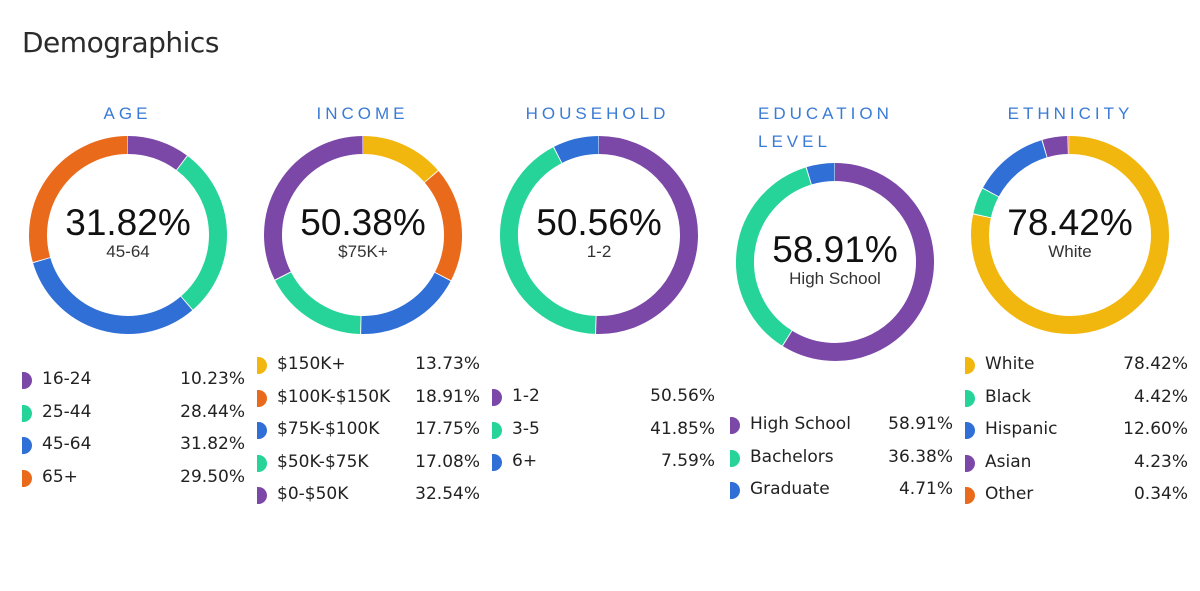 This screenshot has height=591, width=1200. Describe the element at coordinates (133, 381) in the screenshot. I see `legend-item: 16-24 10.23%` at that location.